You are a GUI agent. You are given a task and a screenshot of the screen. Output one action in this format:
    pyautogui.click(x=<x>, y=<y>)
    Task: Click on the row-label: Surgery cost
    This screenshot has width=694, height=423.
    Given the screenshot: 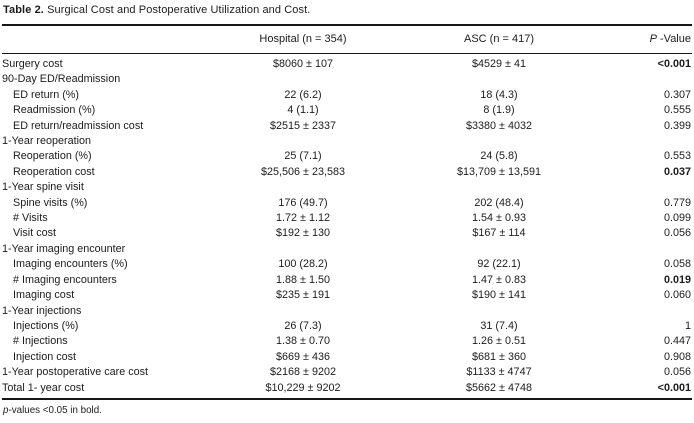 What is the action you would take?
    pyautogui.click(x=32, y=64)
    